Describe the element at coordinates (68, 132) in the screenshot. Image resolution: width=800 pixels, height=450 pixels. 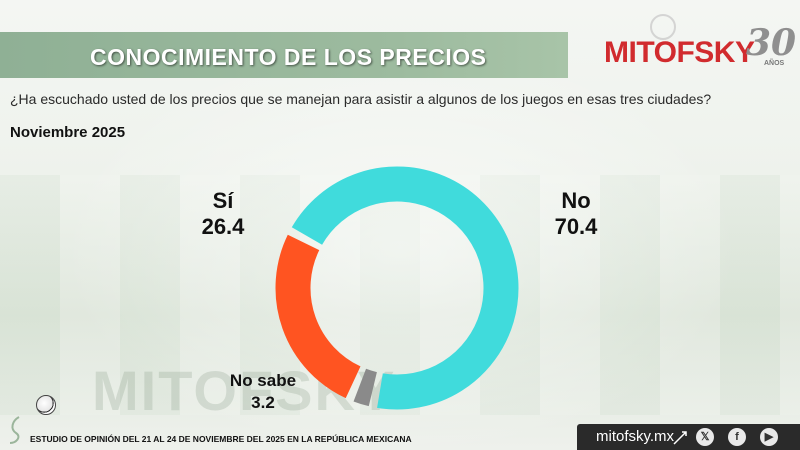
I see `survey-period: Noviembre 2025` at that location.